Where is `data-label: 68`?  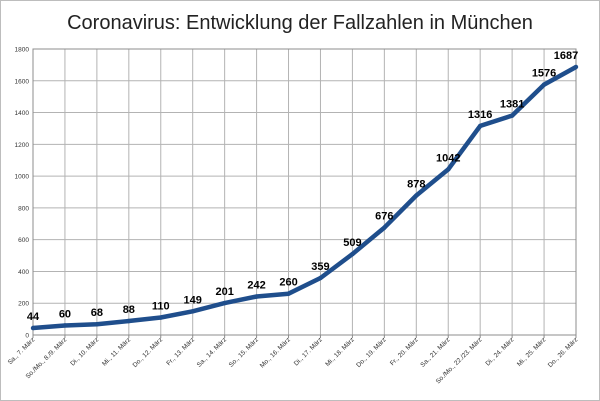
data-label: 68 is located at coordinates (97, 313).